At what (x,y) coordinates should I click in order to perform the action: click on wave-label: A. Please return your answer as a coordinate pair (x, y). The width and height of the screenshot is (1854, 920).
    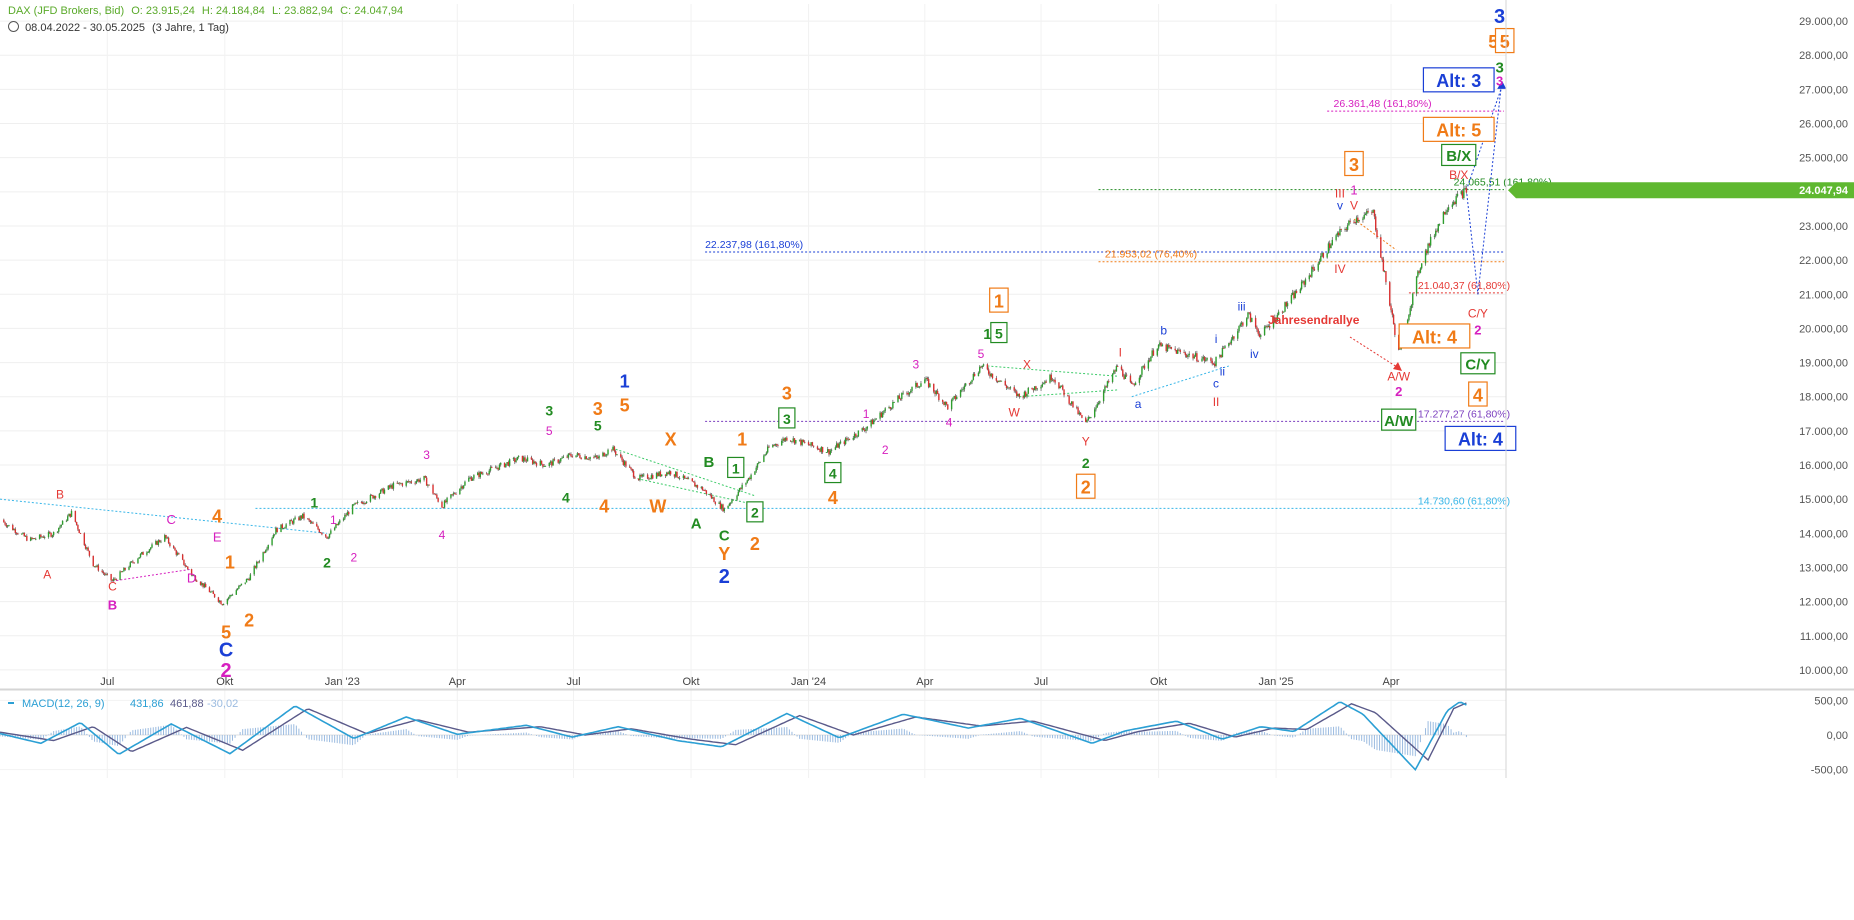
    Looking at the image, I should click on (47, 575).